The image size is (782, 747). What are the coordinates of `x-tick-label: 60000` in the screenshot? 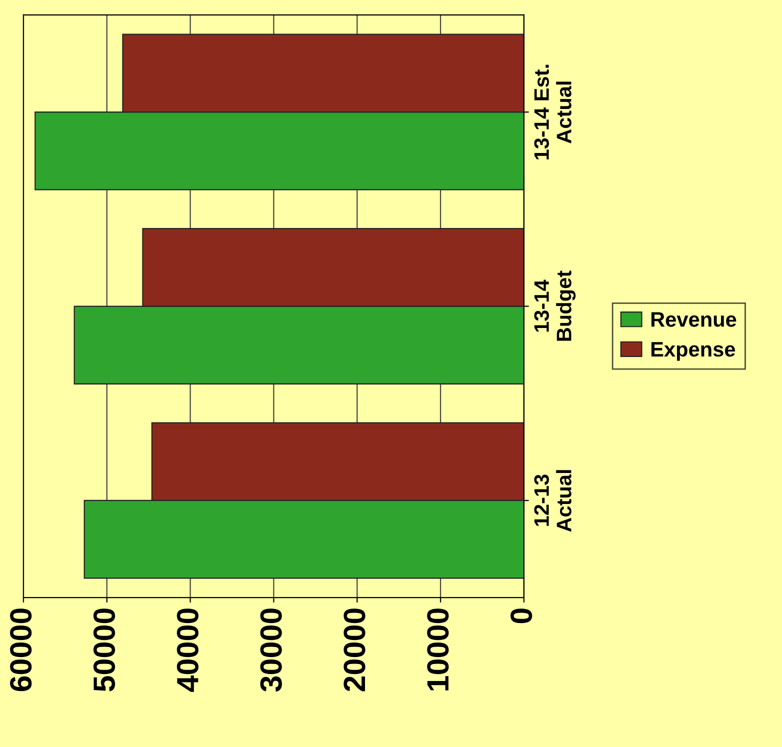 It's located at (21, 650).